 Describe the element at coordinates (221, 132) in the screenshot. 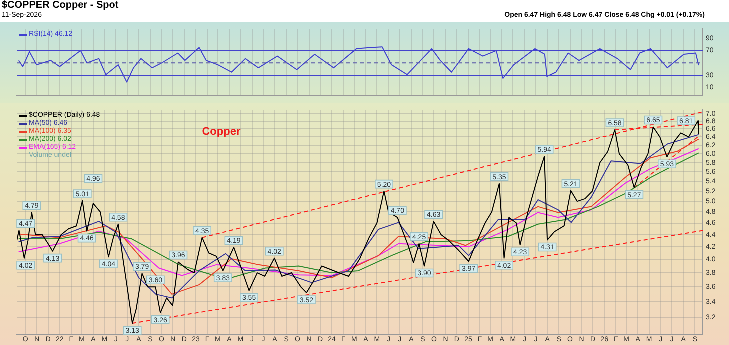

I see `annotation: Copper` at that location.